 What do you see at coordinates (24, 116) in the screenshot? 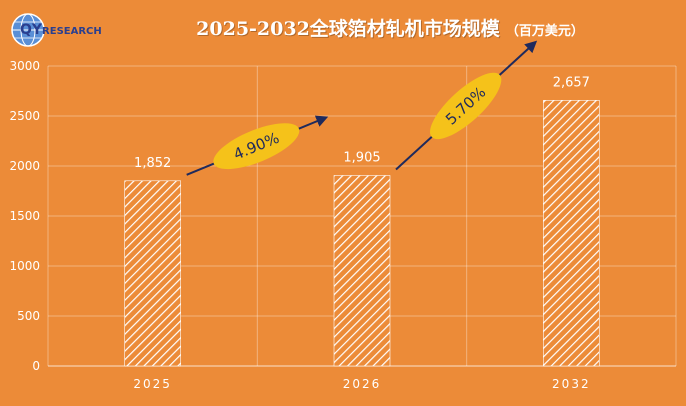
I see `y-tick-label: 2500` at bounding box center [24, 116].